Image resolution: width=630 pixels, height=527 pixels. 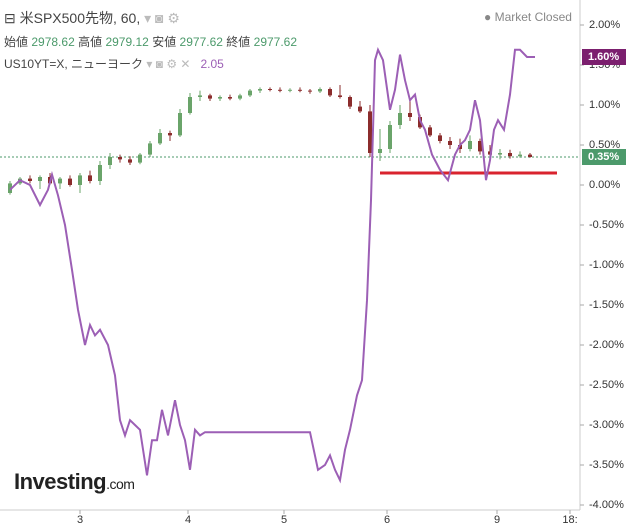 I want to click on price-label: 1.60%, so click(x=603, y=57).